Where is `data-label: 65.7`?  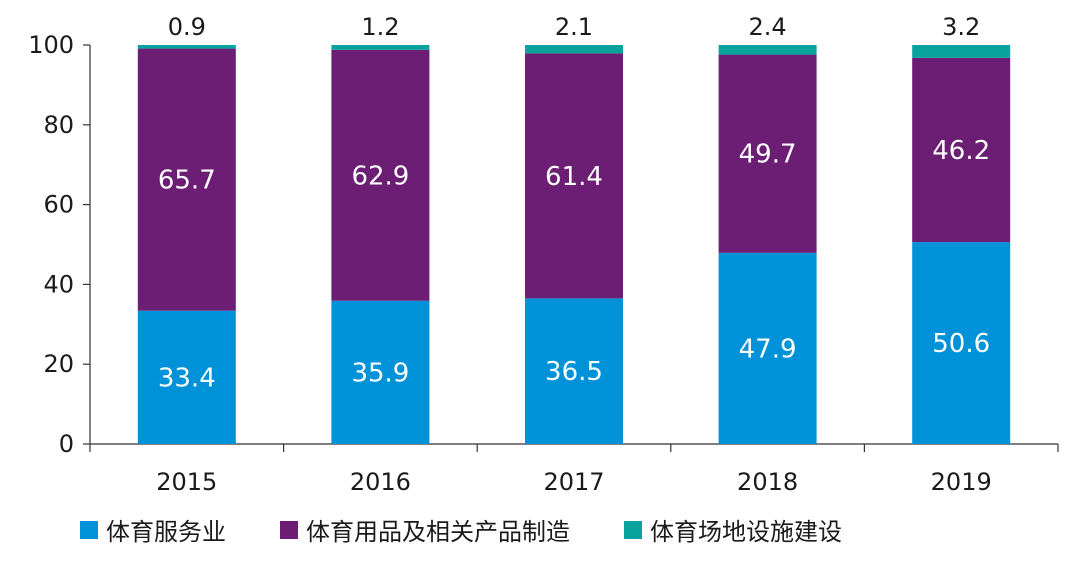 data-label: 65.7 is located at coordinates (187, 181).